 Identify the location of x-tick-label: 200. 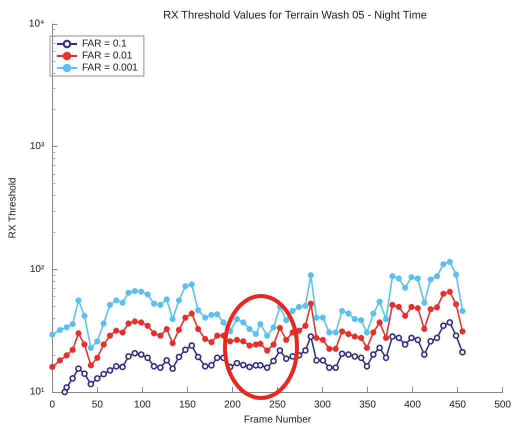
(233, 405).